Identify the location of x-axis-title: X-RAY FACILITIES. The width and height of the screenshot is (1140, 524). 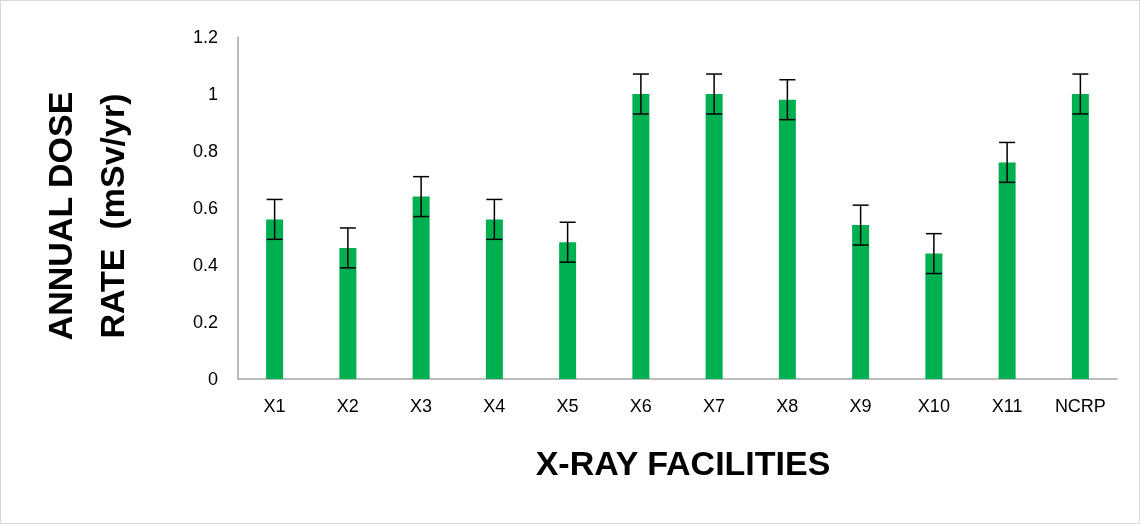
(683, 463).